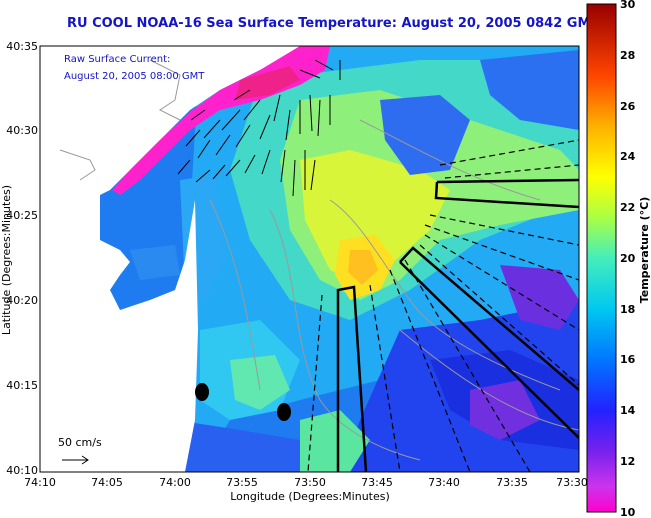 This screenshot has width=651, height=518. I want to click on colorbar-tick: 30, so click(628, 5).